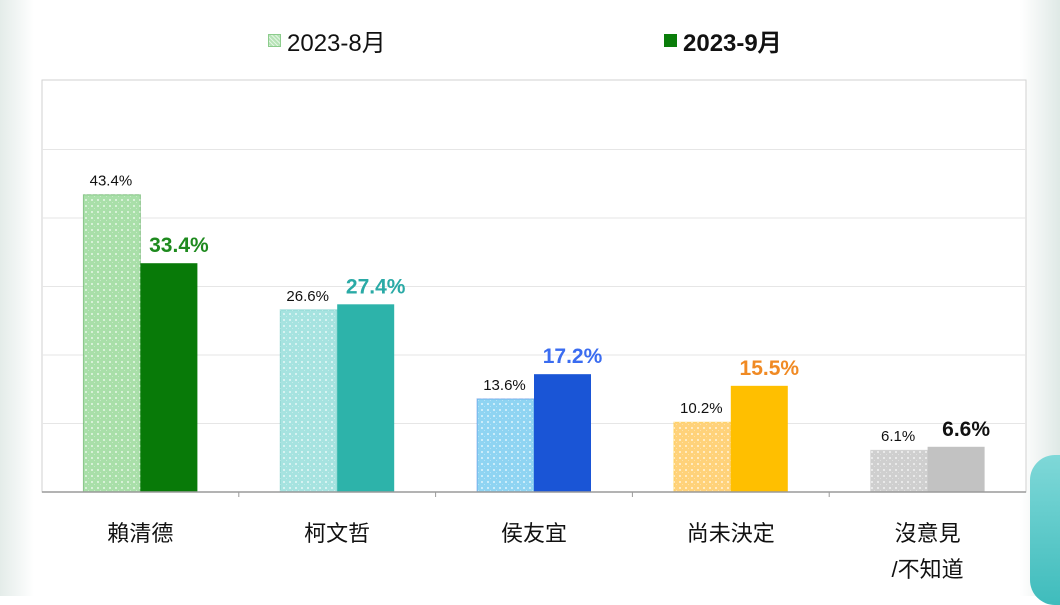  I want to click on data-label-sep: 27.4%, so click(376, 286).